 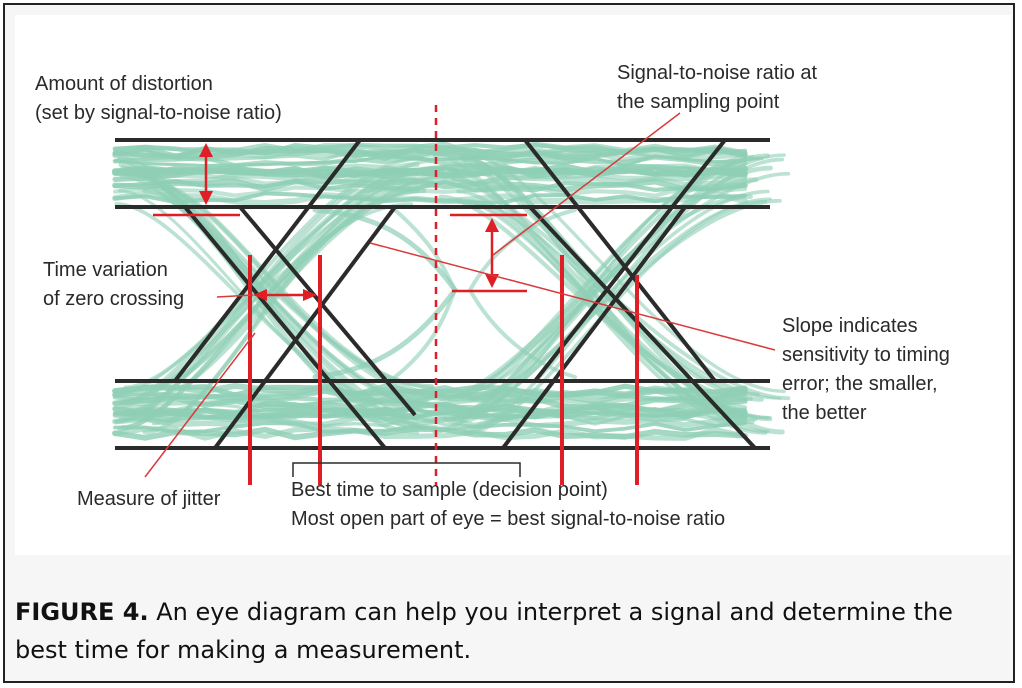 I want to click on decision-bracket, so click(x=406, y=469).